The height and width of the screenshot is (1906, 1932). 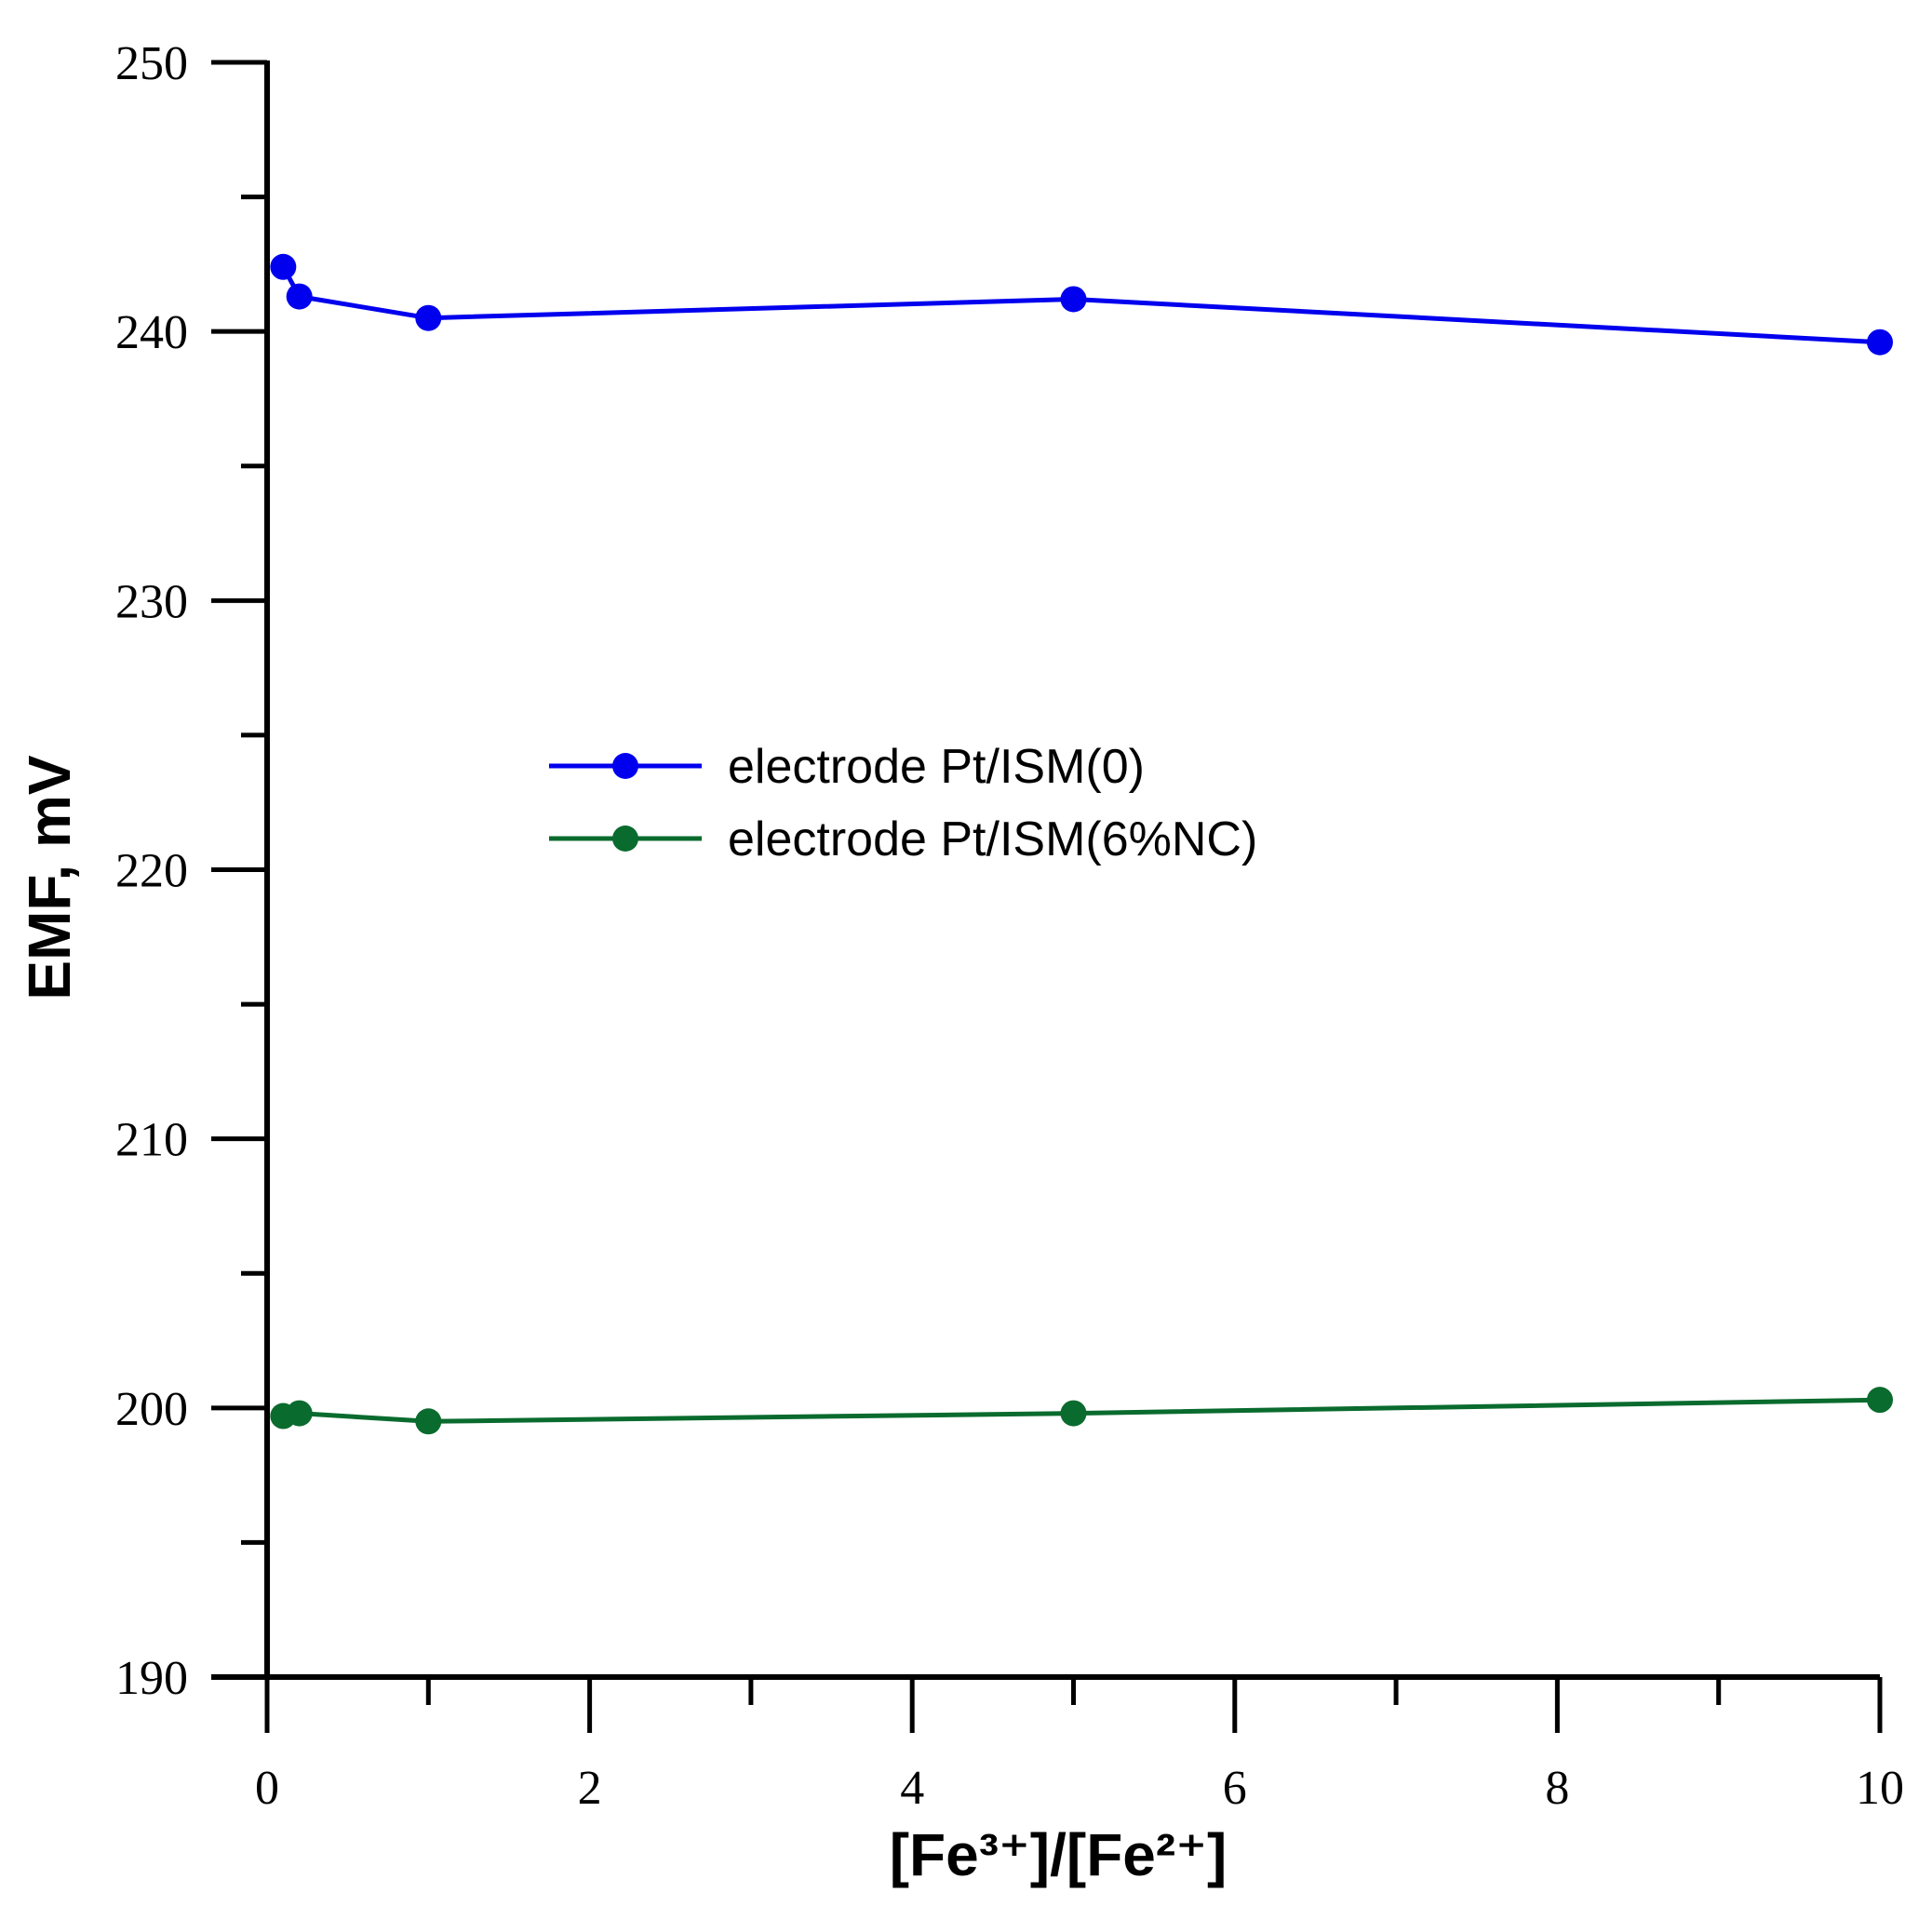 I want to click on x-tick-label: 6, so click(x=1235, y=1788).